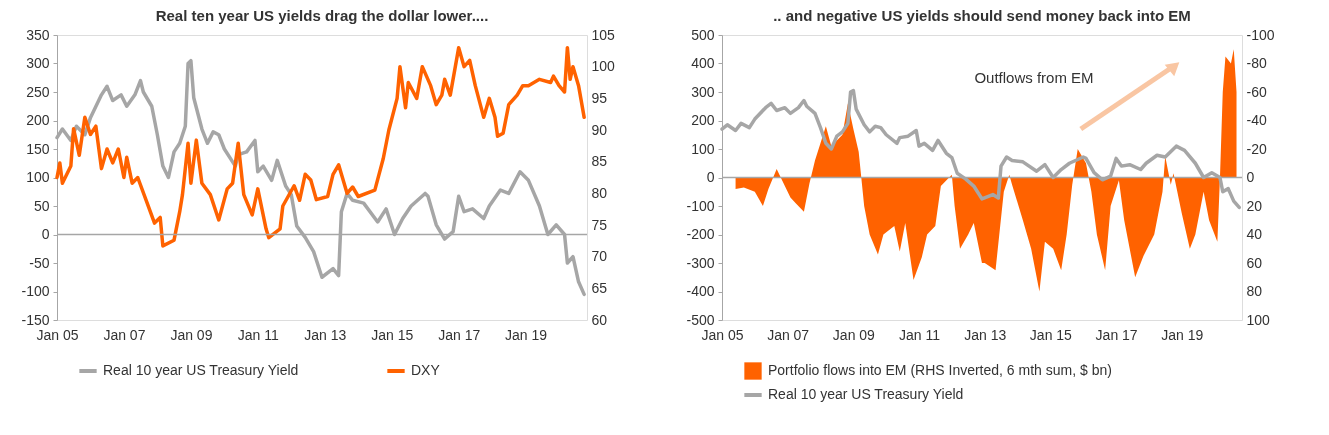 Image resolution: width=1329 pixels, height=435 pixels. What do you see at coordinates (599, 161) in the screenshot?
I see `y2-tick-label: 85` at bounding box center [599, 161].